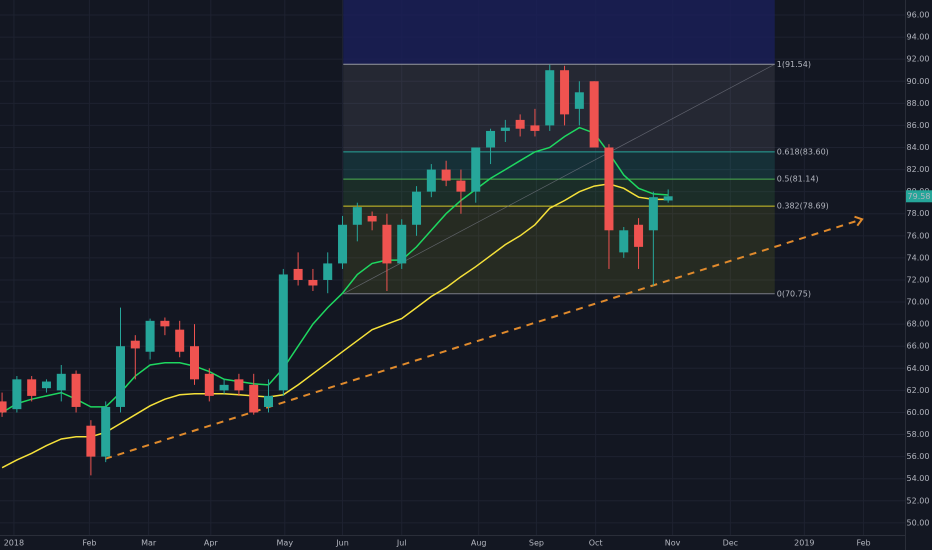 The width and height of the screenshot is (932, 550). What do you see at coordinates (803, 151) in the screenshot?
I see `fib-label: 0.618(83.60)` at bounding box center [803, 151].